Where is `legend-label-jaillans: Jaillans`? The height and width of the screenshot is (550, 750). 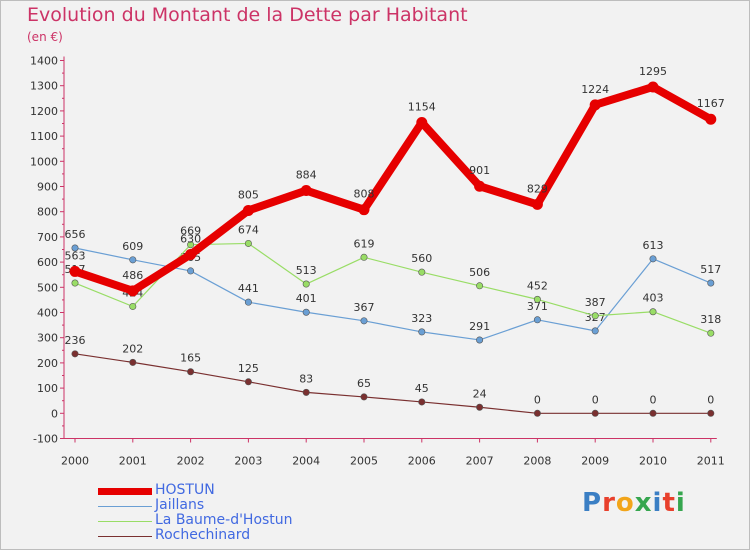
legend-label-jaillans: Jaillans is located at coordinates (180, 505).